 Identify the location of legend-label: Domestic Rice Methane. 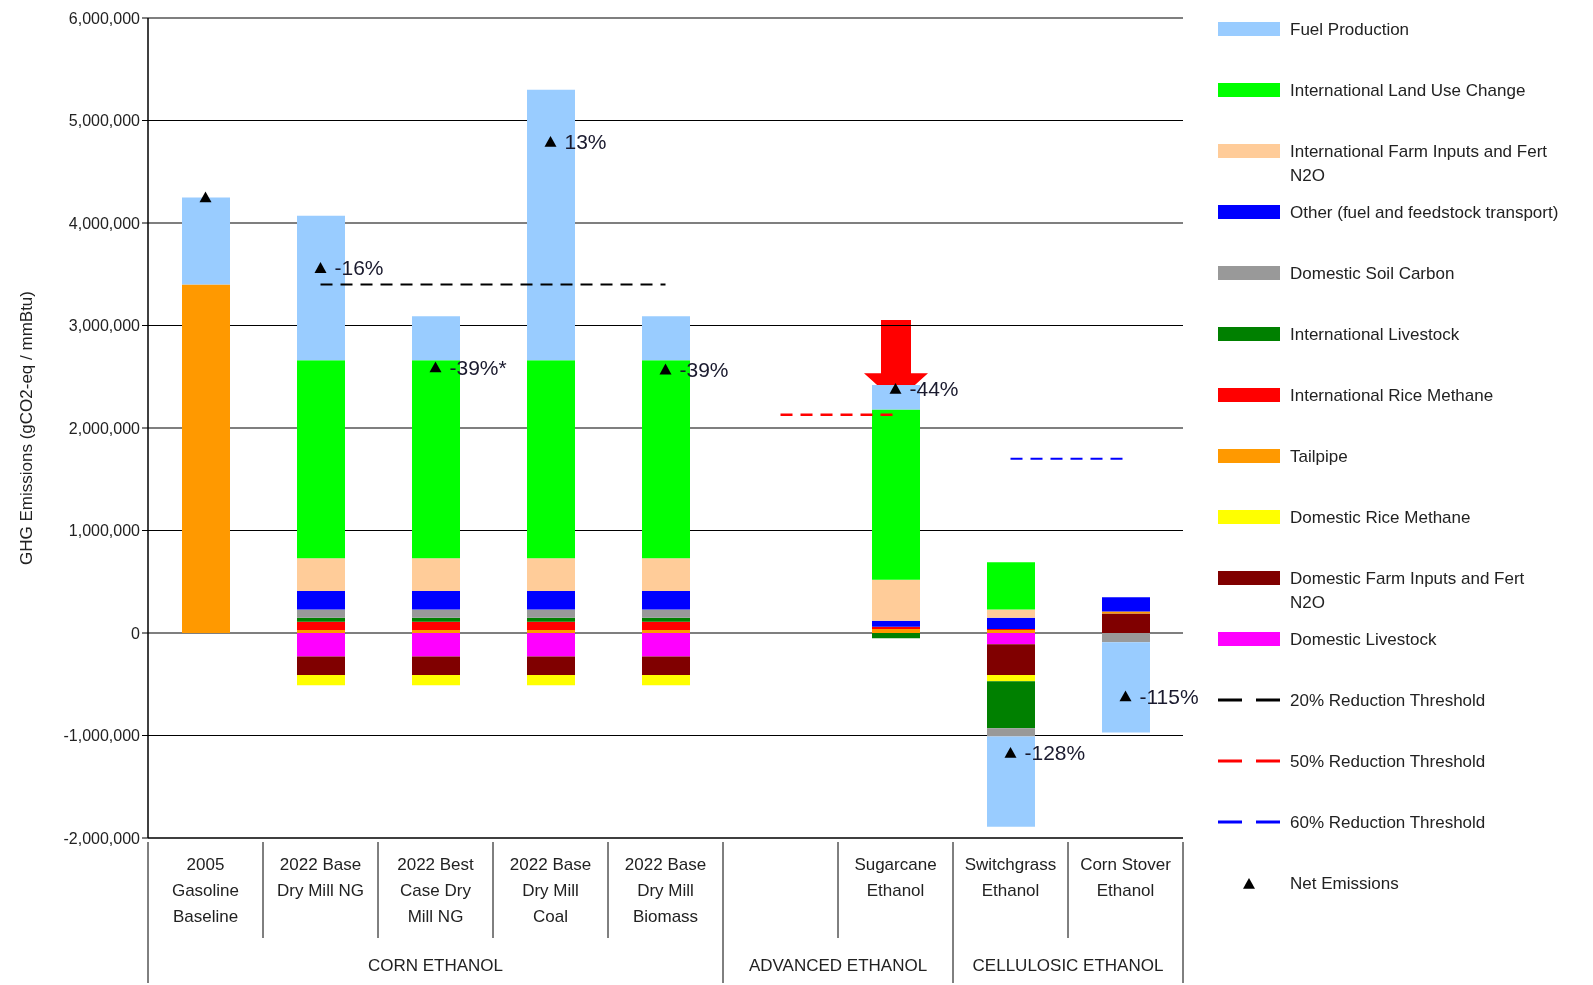
(1381, 518).